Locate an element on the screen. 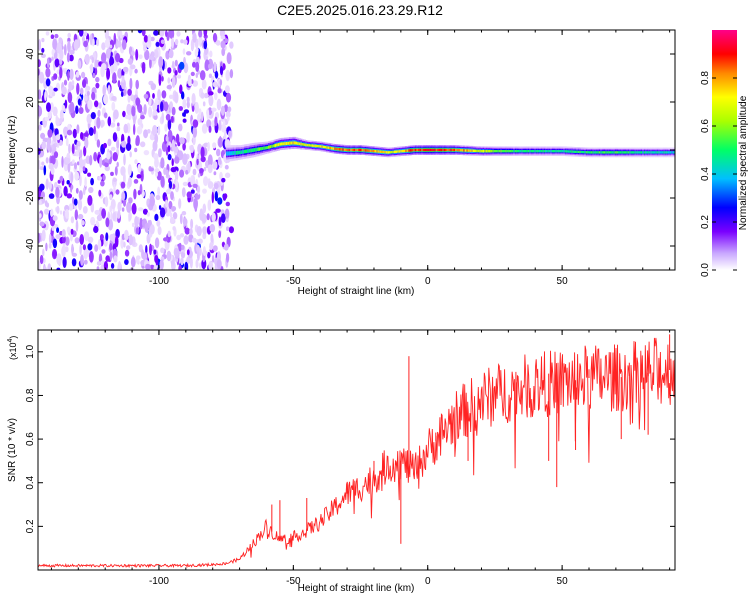 This screenshot has width=750, height=600. y-tick-label: 0 is located at coordinates (30, 150).